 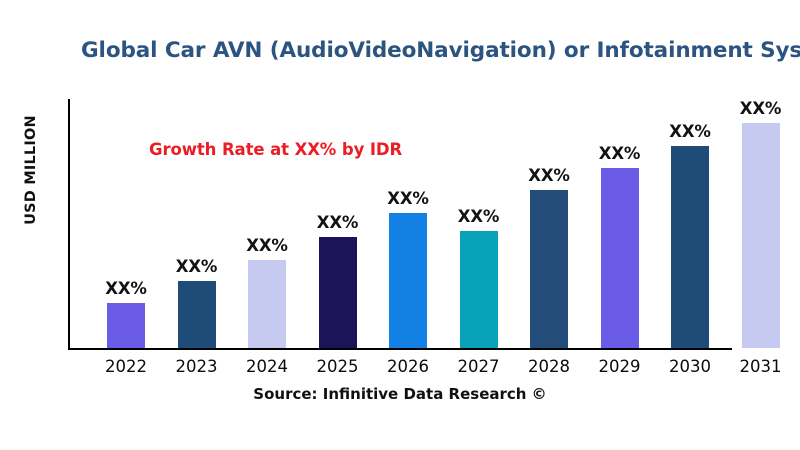 What do you see at coordinates (690, 131) in the screenshot?
I see `bar-value-label-2030: XX%` at bounding box center [690, 131].